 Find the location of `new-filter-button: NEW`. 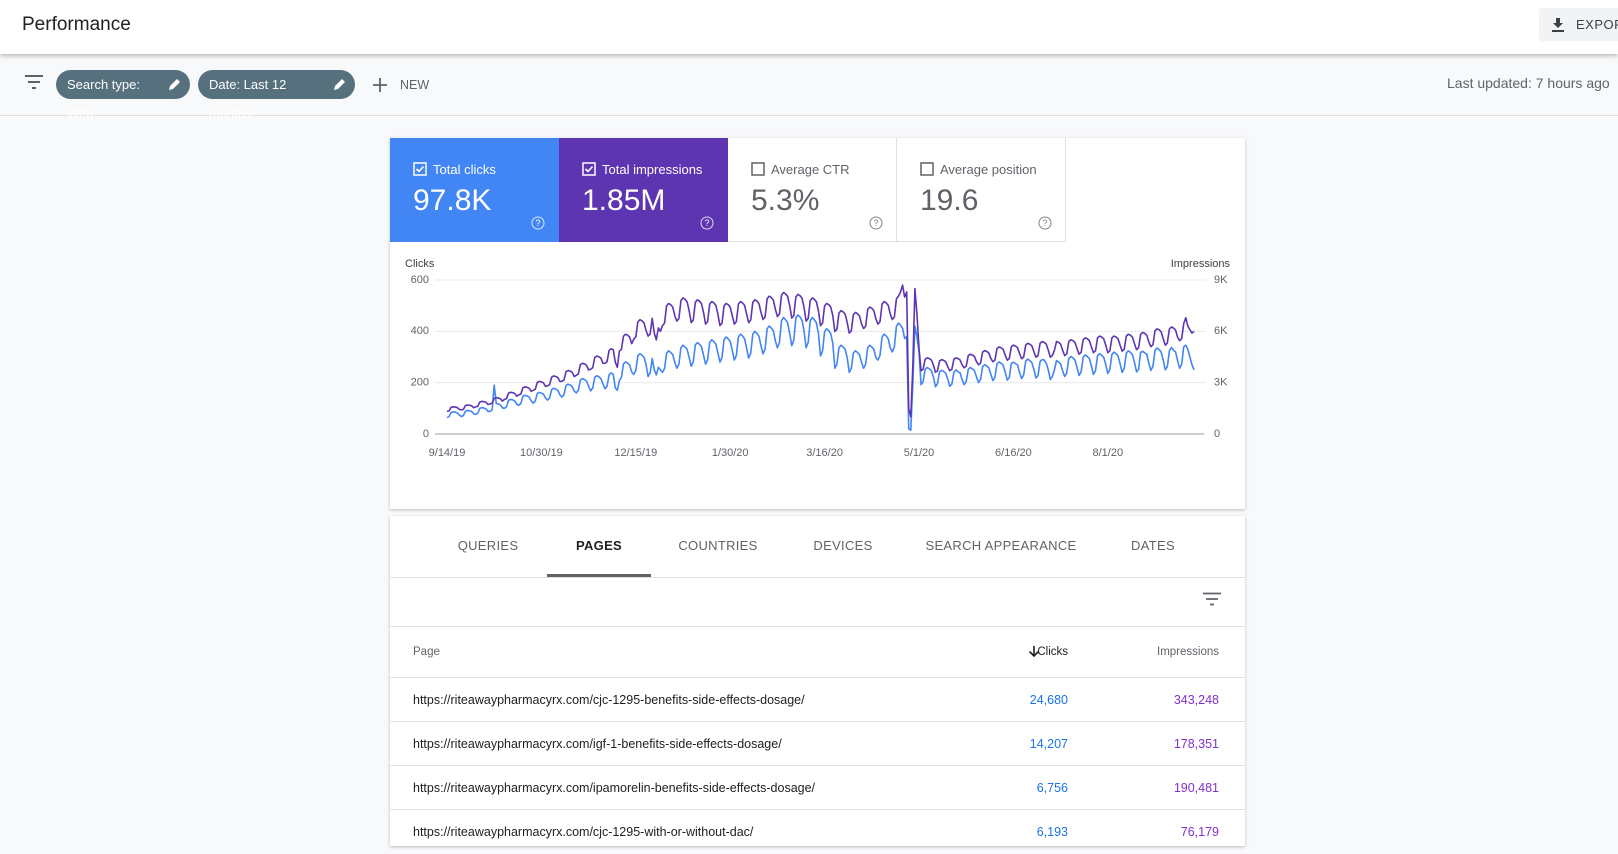

new-filter-button: NEW is located at coordinates (407, 85).